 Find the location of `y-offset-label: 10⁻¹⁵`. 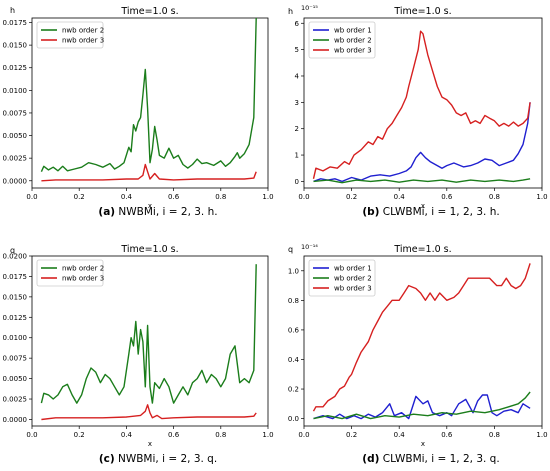

y-offset-label: 10⁻¹⁵ is located at coordinates (309, 8).